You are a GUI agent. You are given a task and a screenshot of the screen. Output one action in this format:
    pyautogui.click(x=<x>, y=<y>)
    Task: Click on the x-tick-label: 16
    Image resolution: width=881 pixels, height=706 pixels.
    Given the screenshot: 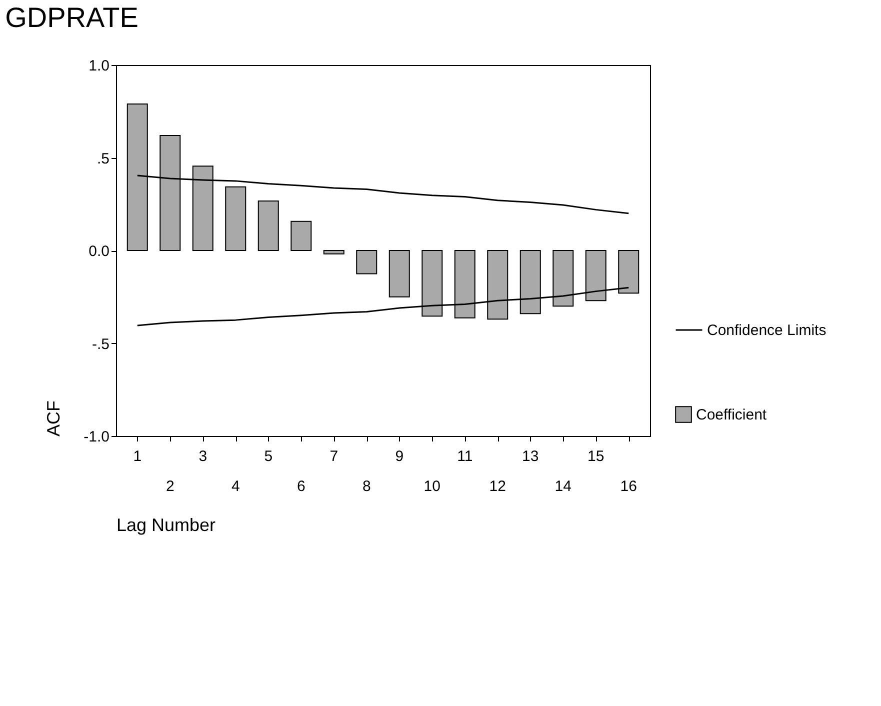 What is the action you would take?
    pyautogui.click(x=628, y=486)
    